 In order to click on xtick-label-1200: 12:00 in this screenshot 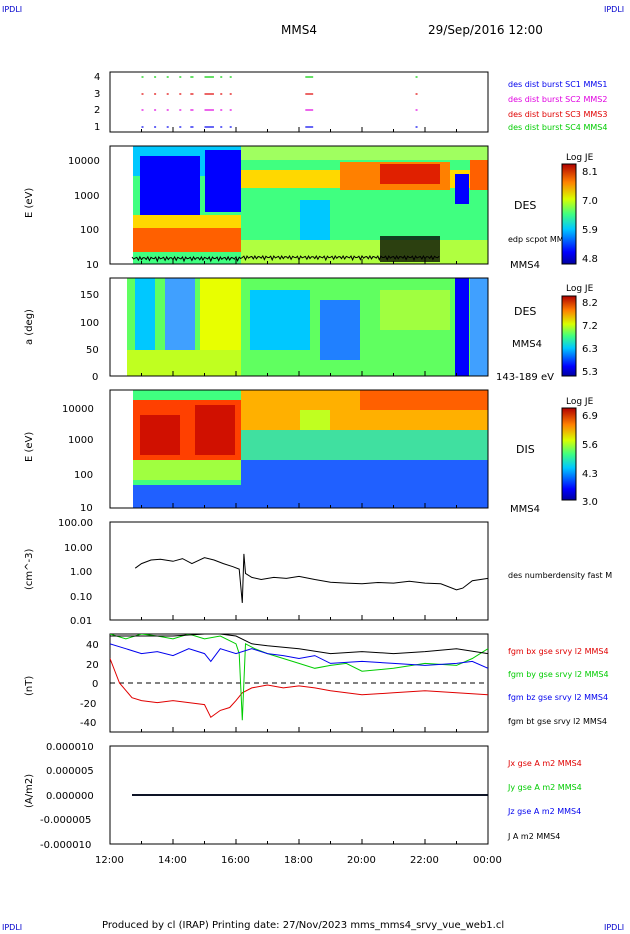, I will do `click(109, 860)`.